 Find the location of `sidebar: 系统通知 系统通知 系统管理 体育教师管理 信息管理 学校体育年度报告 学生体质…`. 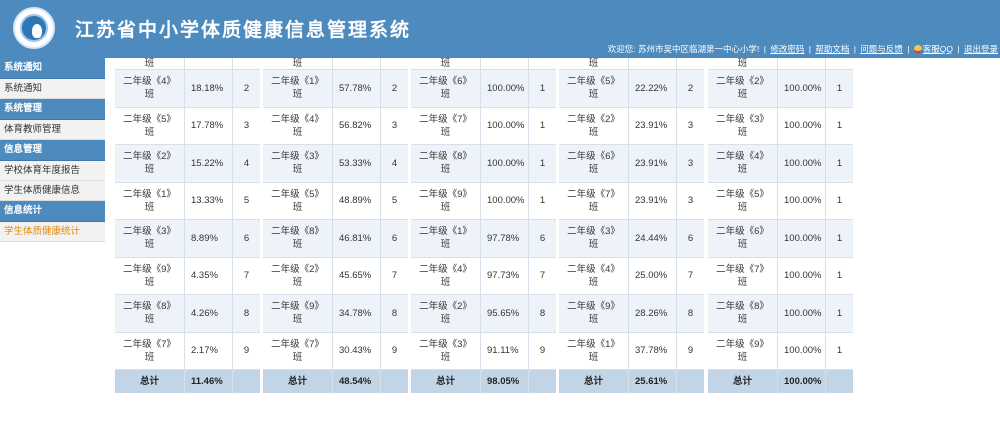

sidebar: 系统通知 系统通知 系统管理 体育教师管理 信息管理 学校体育年度报告 学生体质… is located at coordinates (52, 150).